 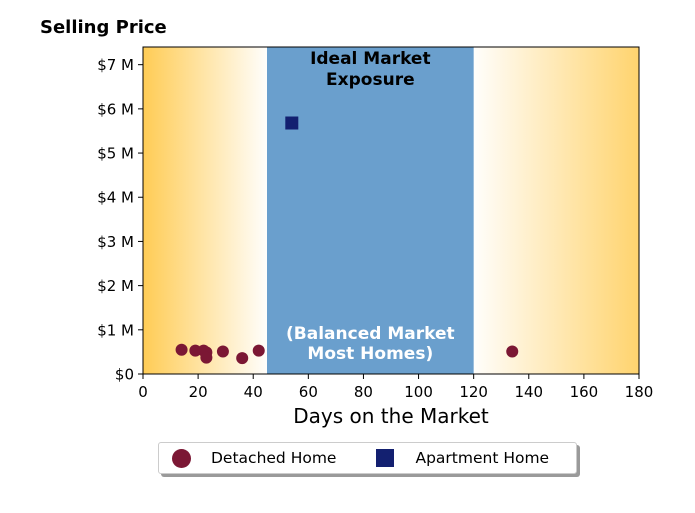 What do you see at coordinates (482, 458) in the screenshot?
I see `legend-label-apartment: Apartment Home` at bounding box center [482, 458].